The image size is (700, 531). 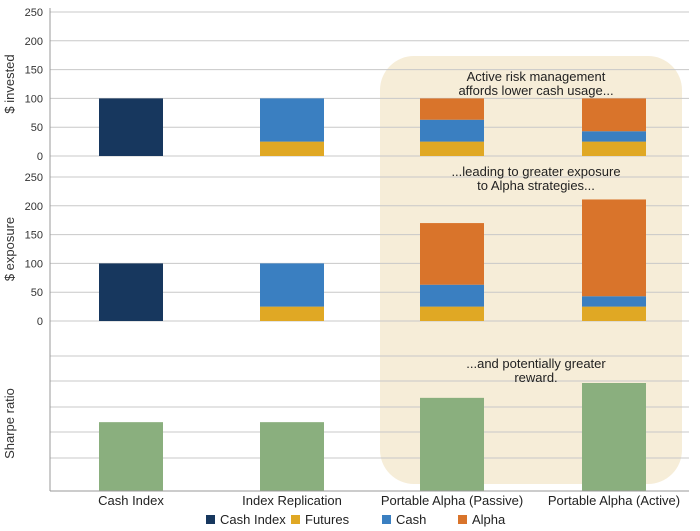 What do you see at coordinates (9, 423) in the screenshot?
I see `y-axis-label: Sharpe ratio` at bounding box center [9, 423].